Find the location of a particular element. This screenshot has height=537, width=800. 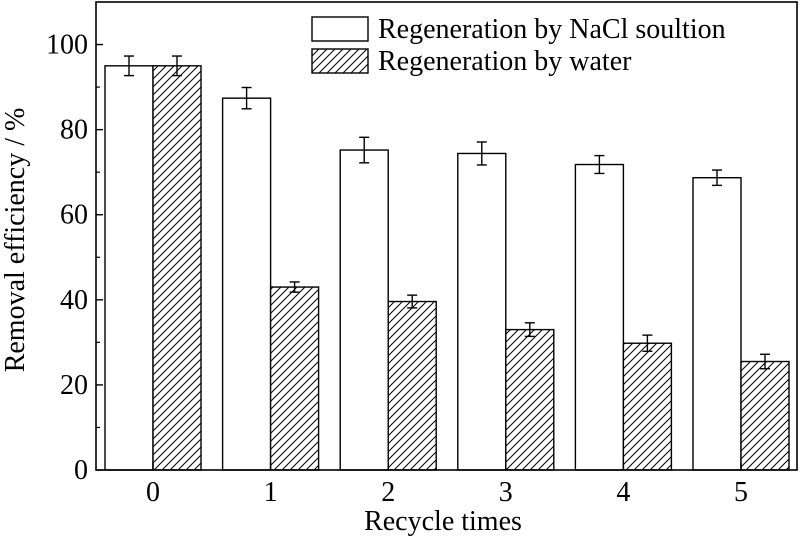

legend-label-water: Regeneration by water is located at coordinates (505, 61).